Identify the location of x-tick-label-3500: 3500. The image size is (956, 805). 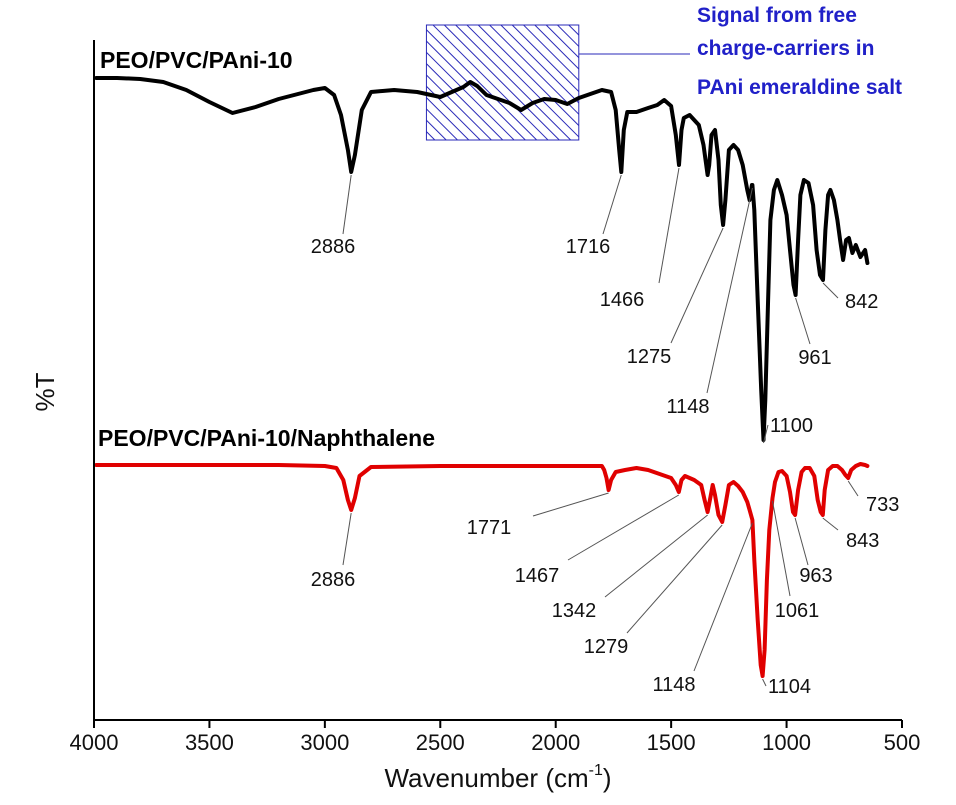
(209, 742).